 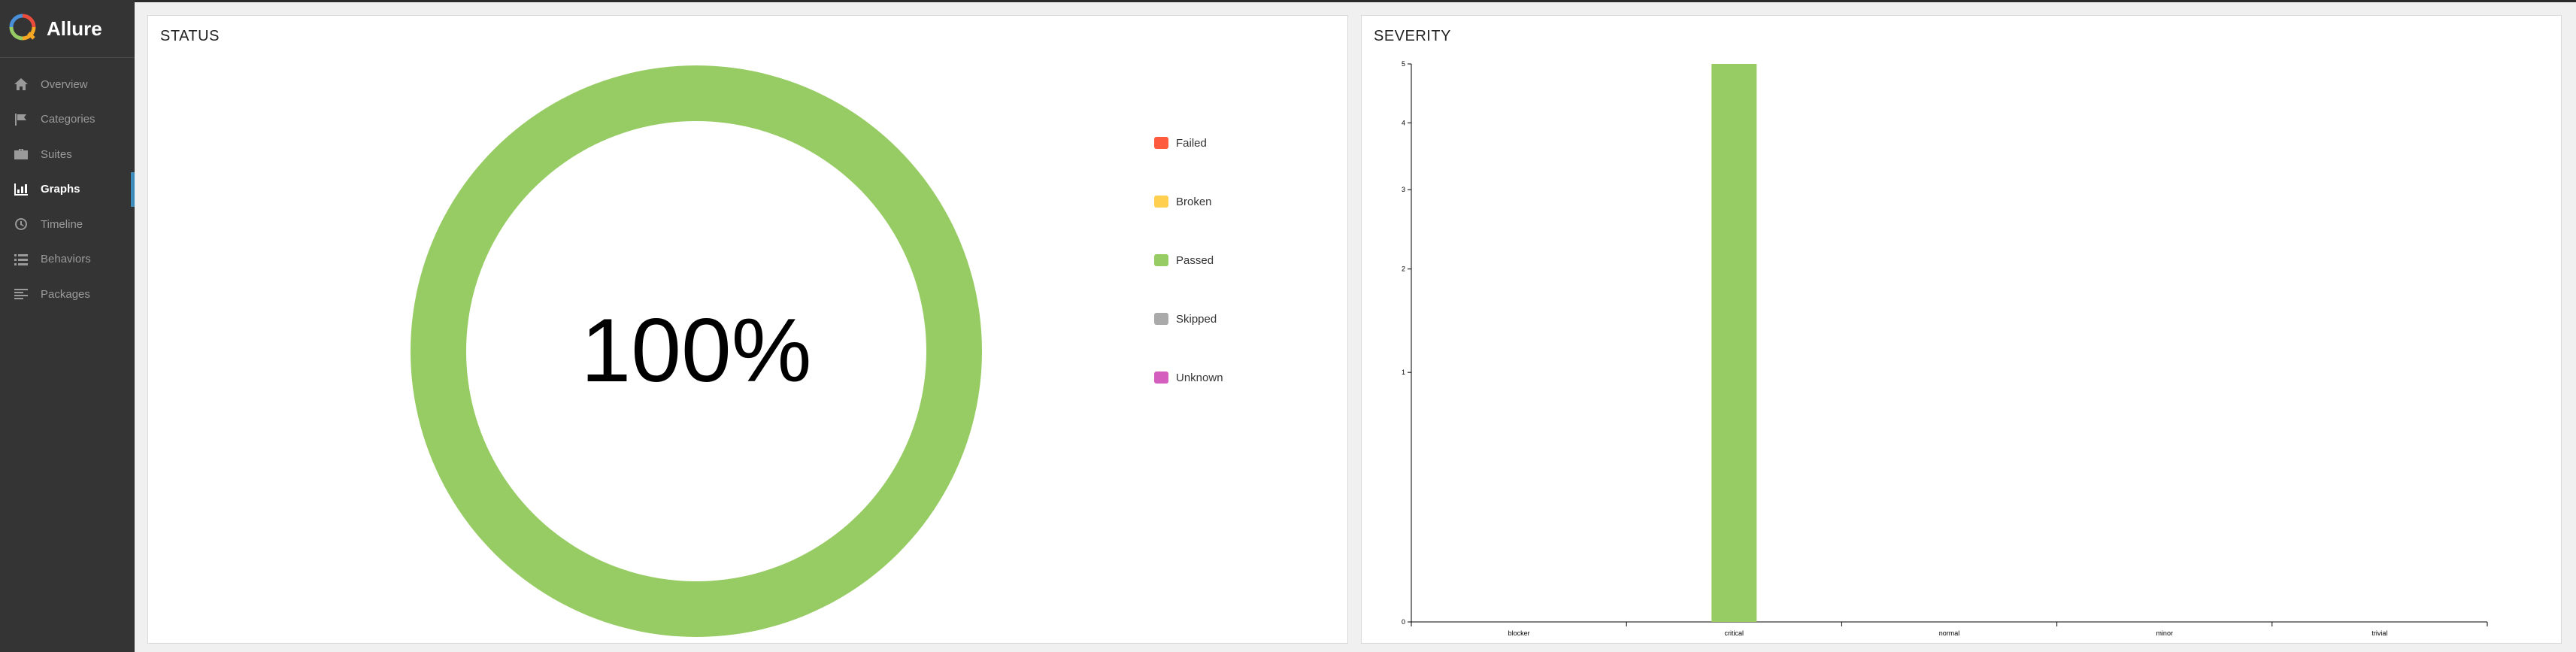 I want to click on legend-item-unknown: Unknown, so click(x=1188, y=377).